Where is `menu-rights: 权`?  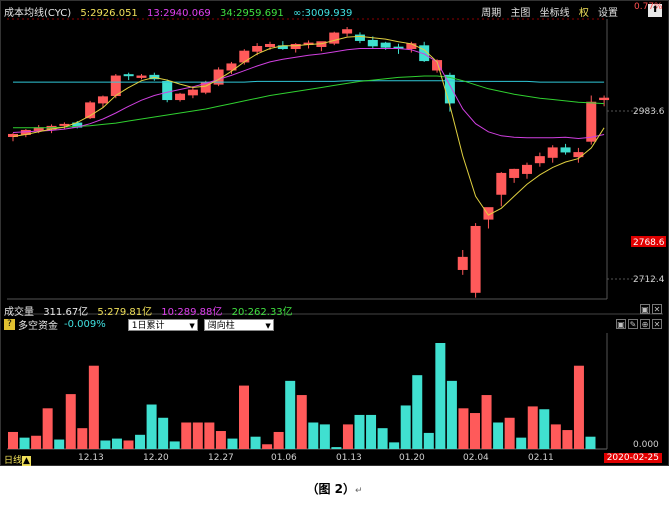 menu-rights: 权 is located at coordinates (583, 13).